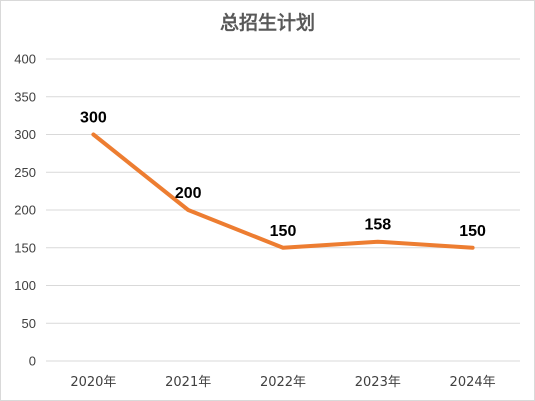  What do you see at coordinates (29, 323) in the screenshot?
I see `y-tick-label: 50` at bounding box center [29, 323].